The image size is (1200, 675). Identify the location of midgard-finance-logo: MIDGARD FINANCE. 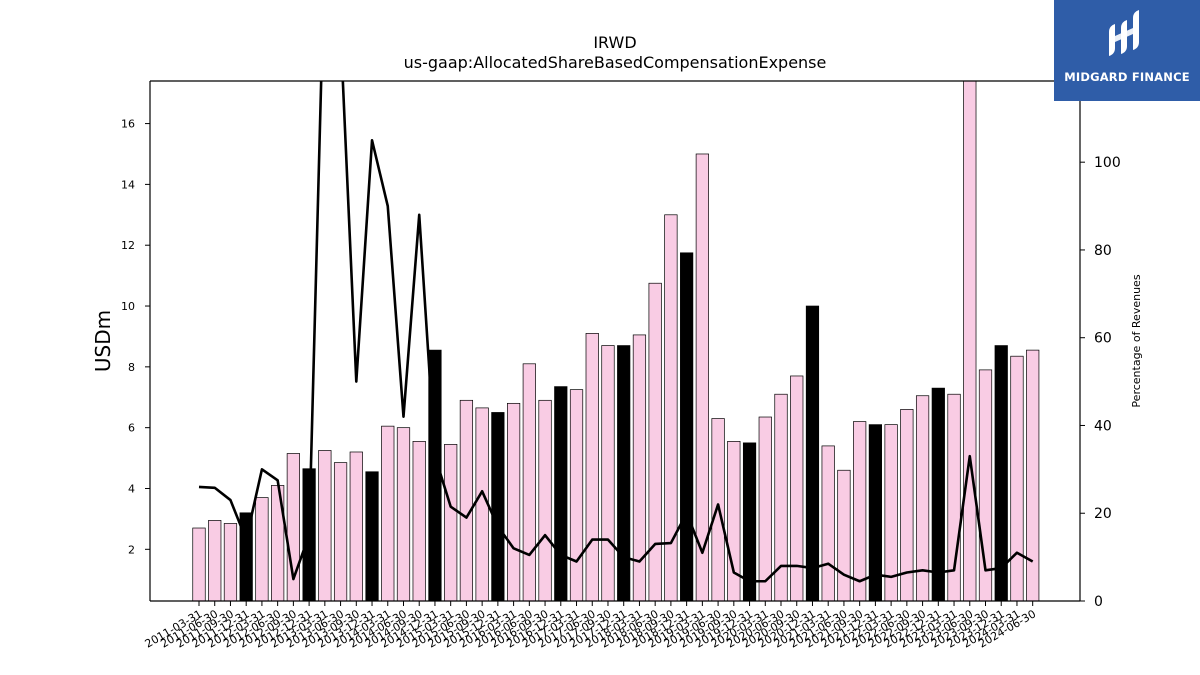
(1127, 50).